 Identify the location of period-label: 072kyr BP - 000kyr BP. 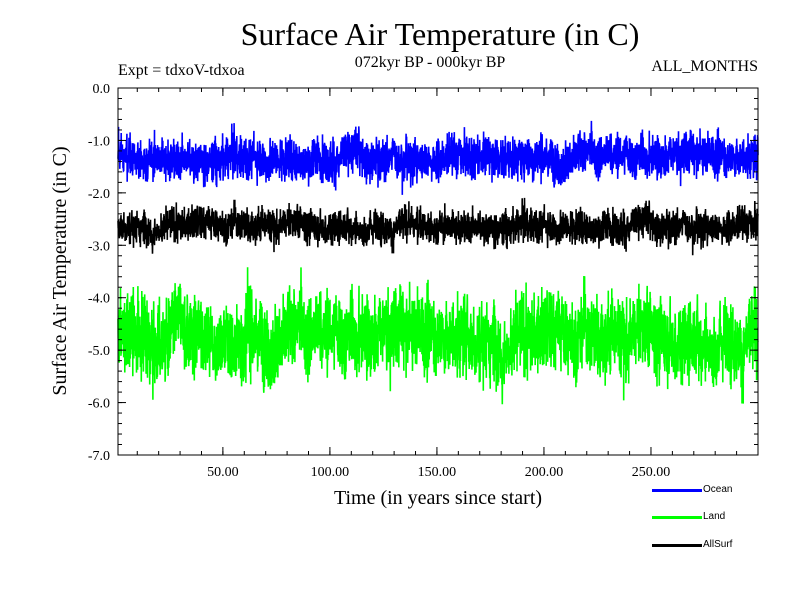
(430, 62).